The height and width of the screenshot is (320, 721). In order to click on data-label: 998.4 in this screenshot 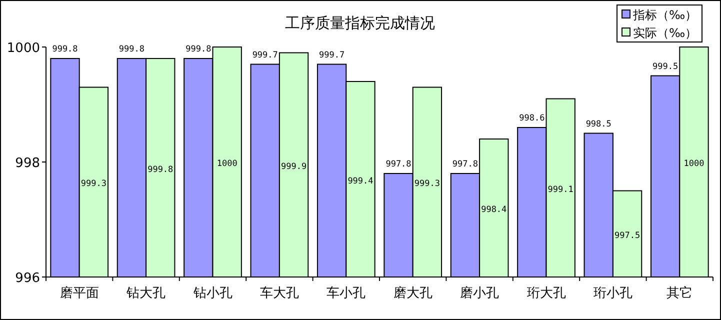, I will do `click(494, 210)`.